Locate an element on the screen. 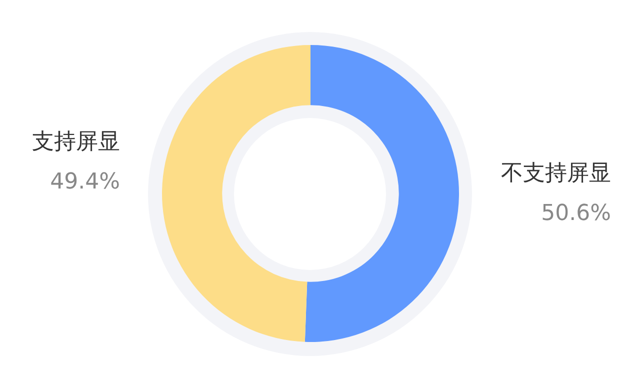 Image resolution: width=621 pixels, height=387 pixels. data-label: 49.4% is located at coordinates (85, 181).